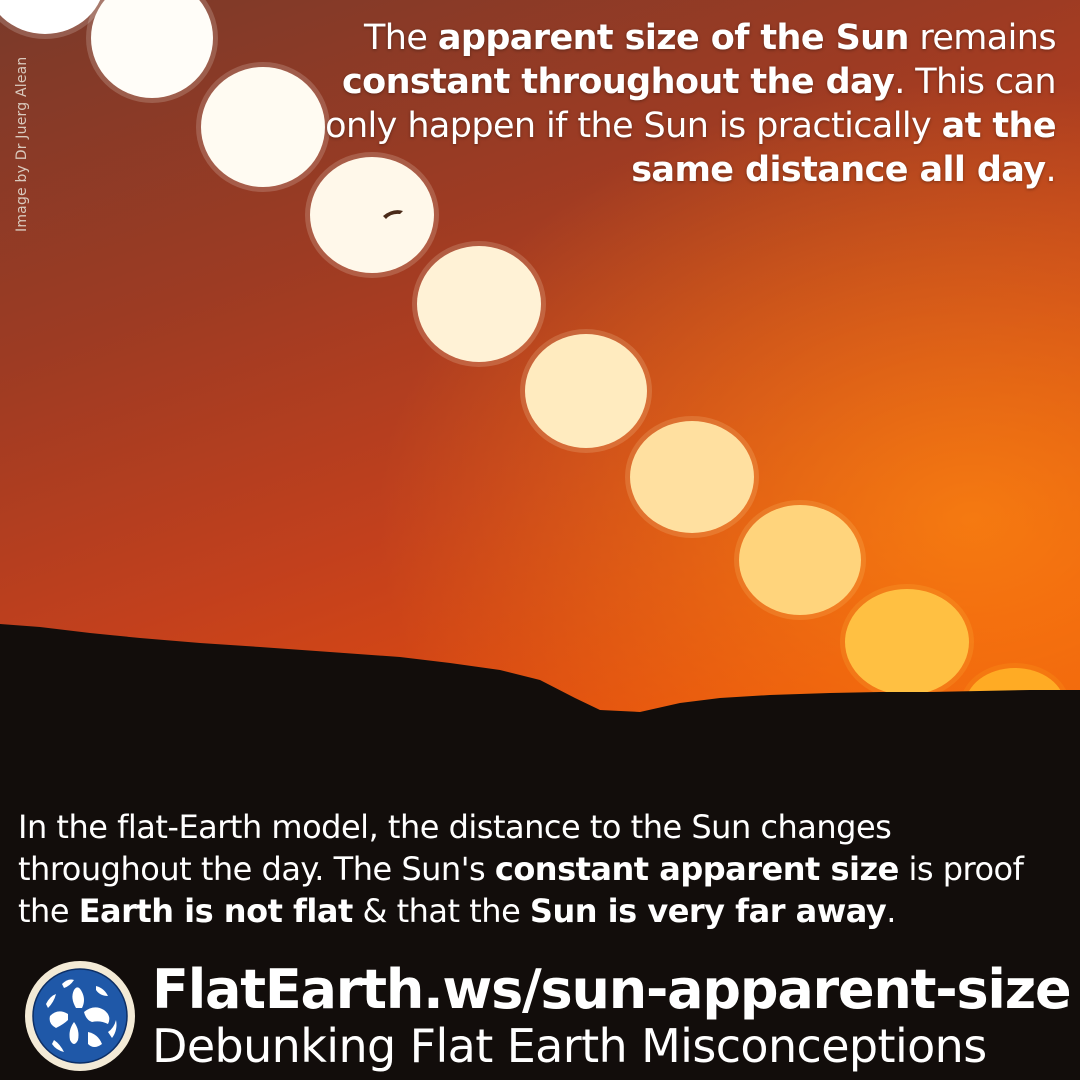 The height and width of the screenshot is (1080, 1080). I want to click on globe-logo-icon, so click(80, 1016).